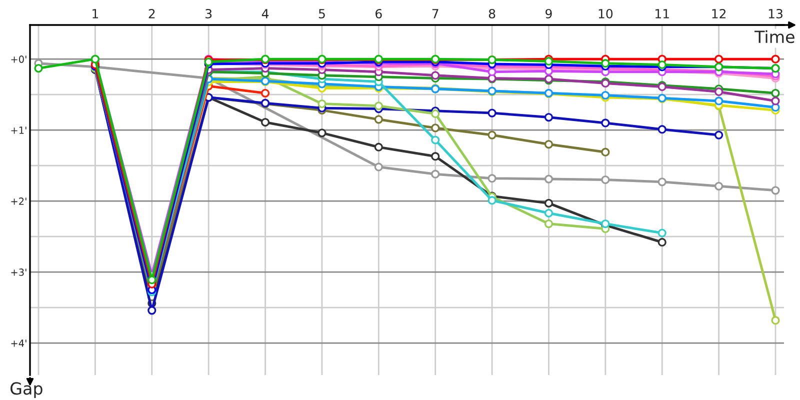 The width and height of the screenshot is (800, 400). I want to click on y-tick-label: +2', so click(18, 201).